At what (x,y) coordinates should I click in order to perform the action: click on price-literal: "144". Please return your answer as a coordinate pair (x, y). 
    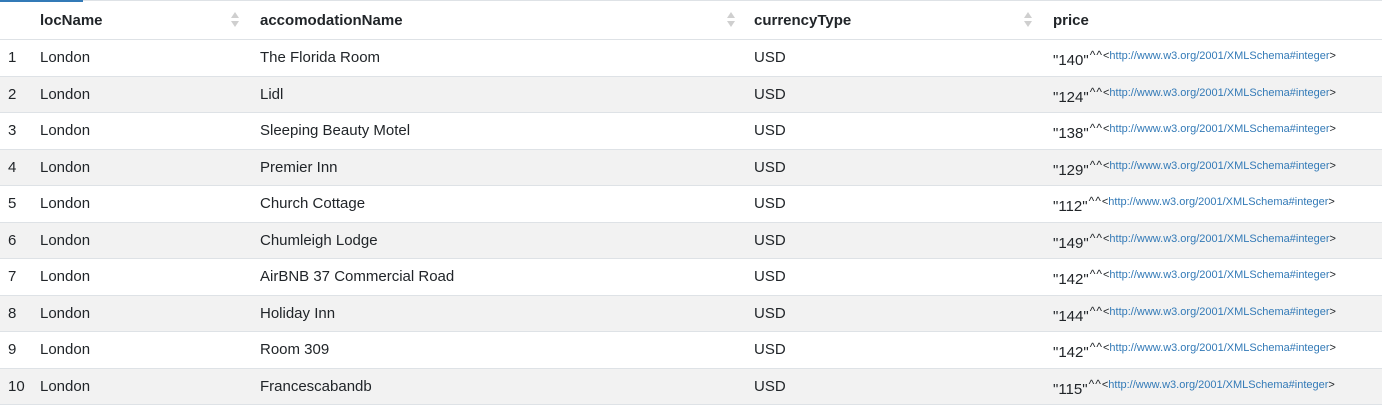
    Looking at the image, I should click on (1071, 316).